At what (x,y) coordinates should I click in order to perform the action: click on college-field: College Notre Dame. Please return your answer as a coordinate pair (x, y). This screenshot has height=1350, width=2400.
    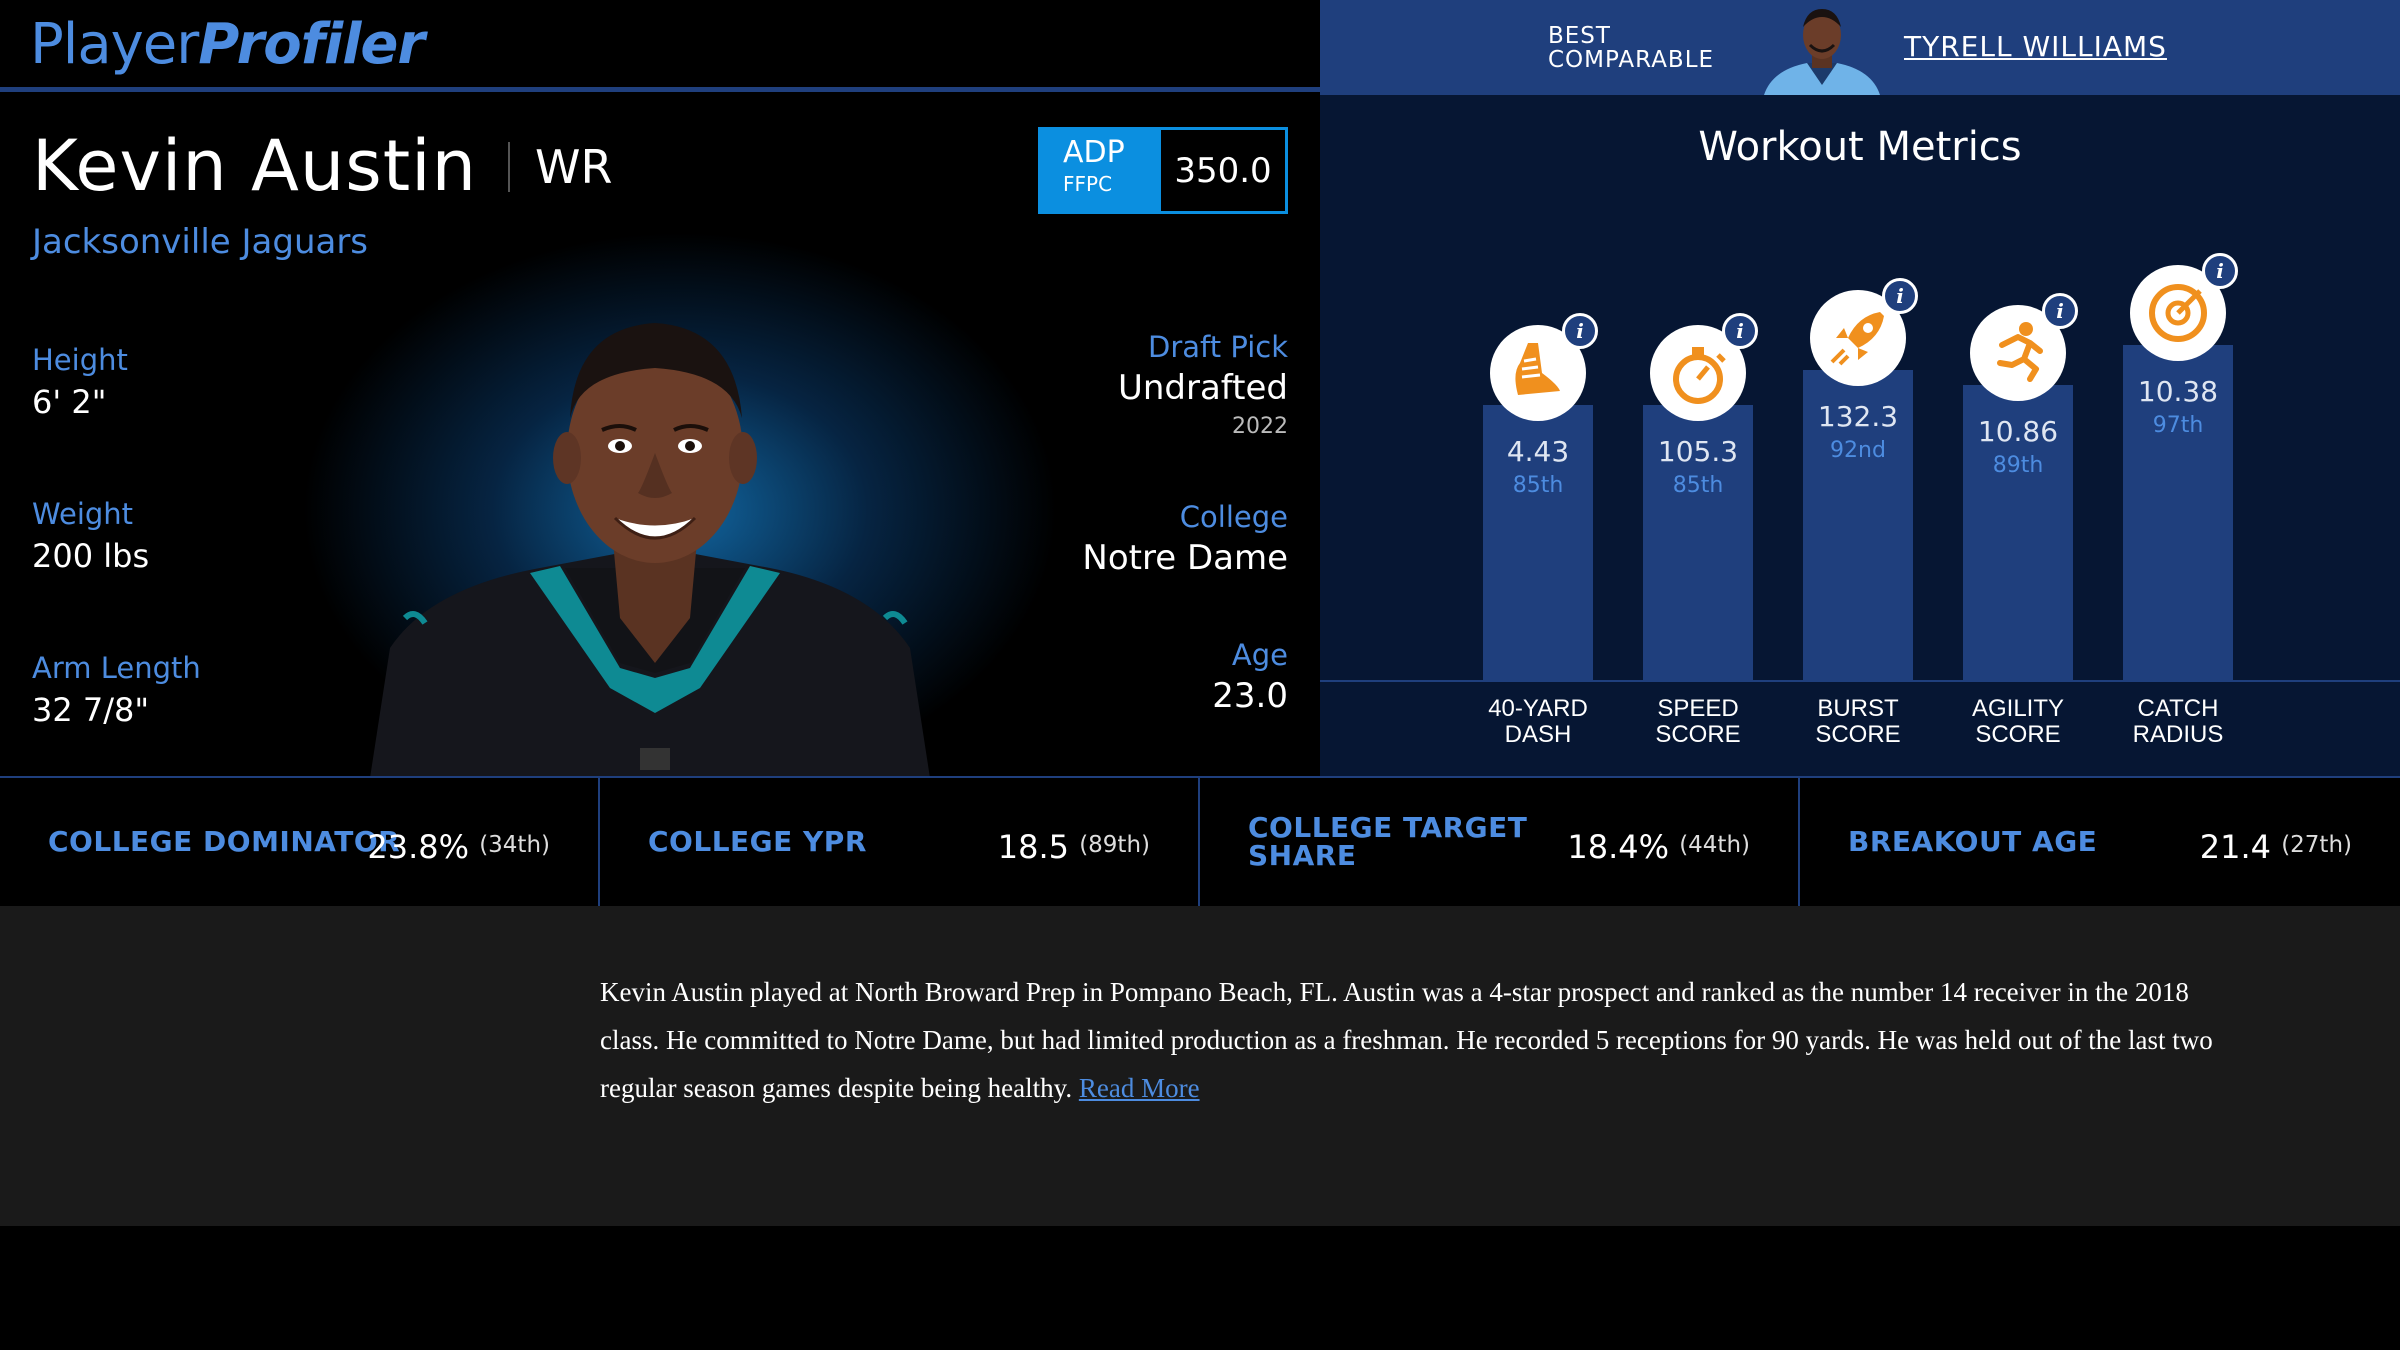
    Looking at the image, I should click on (1185, 539).